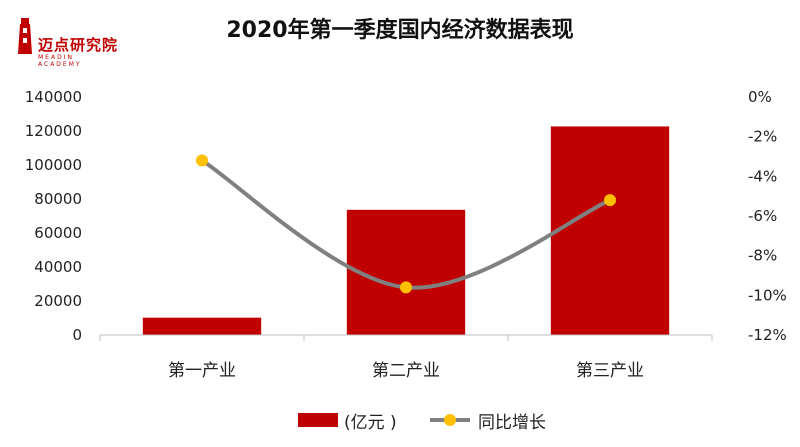 This screenshot has width=800, height=447. Describe the element at coordinates (58, 199) in the screenshot. I see `y-left-tick-label: 80000` at that location.